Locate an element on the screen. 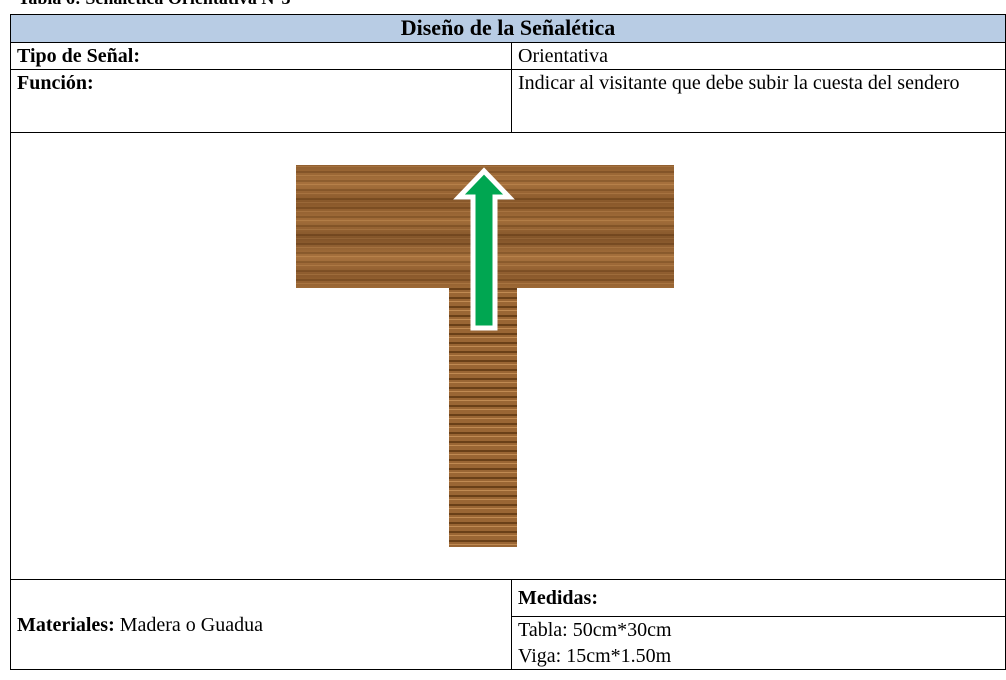 This screenshot has width=1006, height=680. table-caption: Tabla 6: Señalética Orientativa N°3 is located at coordinates (154, 4).